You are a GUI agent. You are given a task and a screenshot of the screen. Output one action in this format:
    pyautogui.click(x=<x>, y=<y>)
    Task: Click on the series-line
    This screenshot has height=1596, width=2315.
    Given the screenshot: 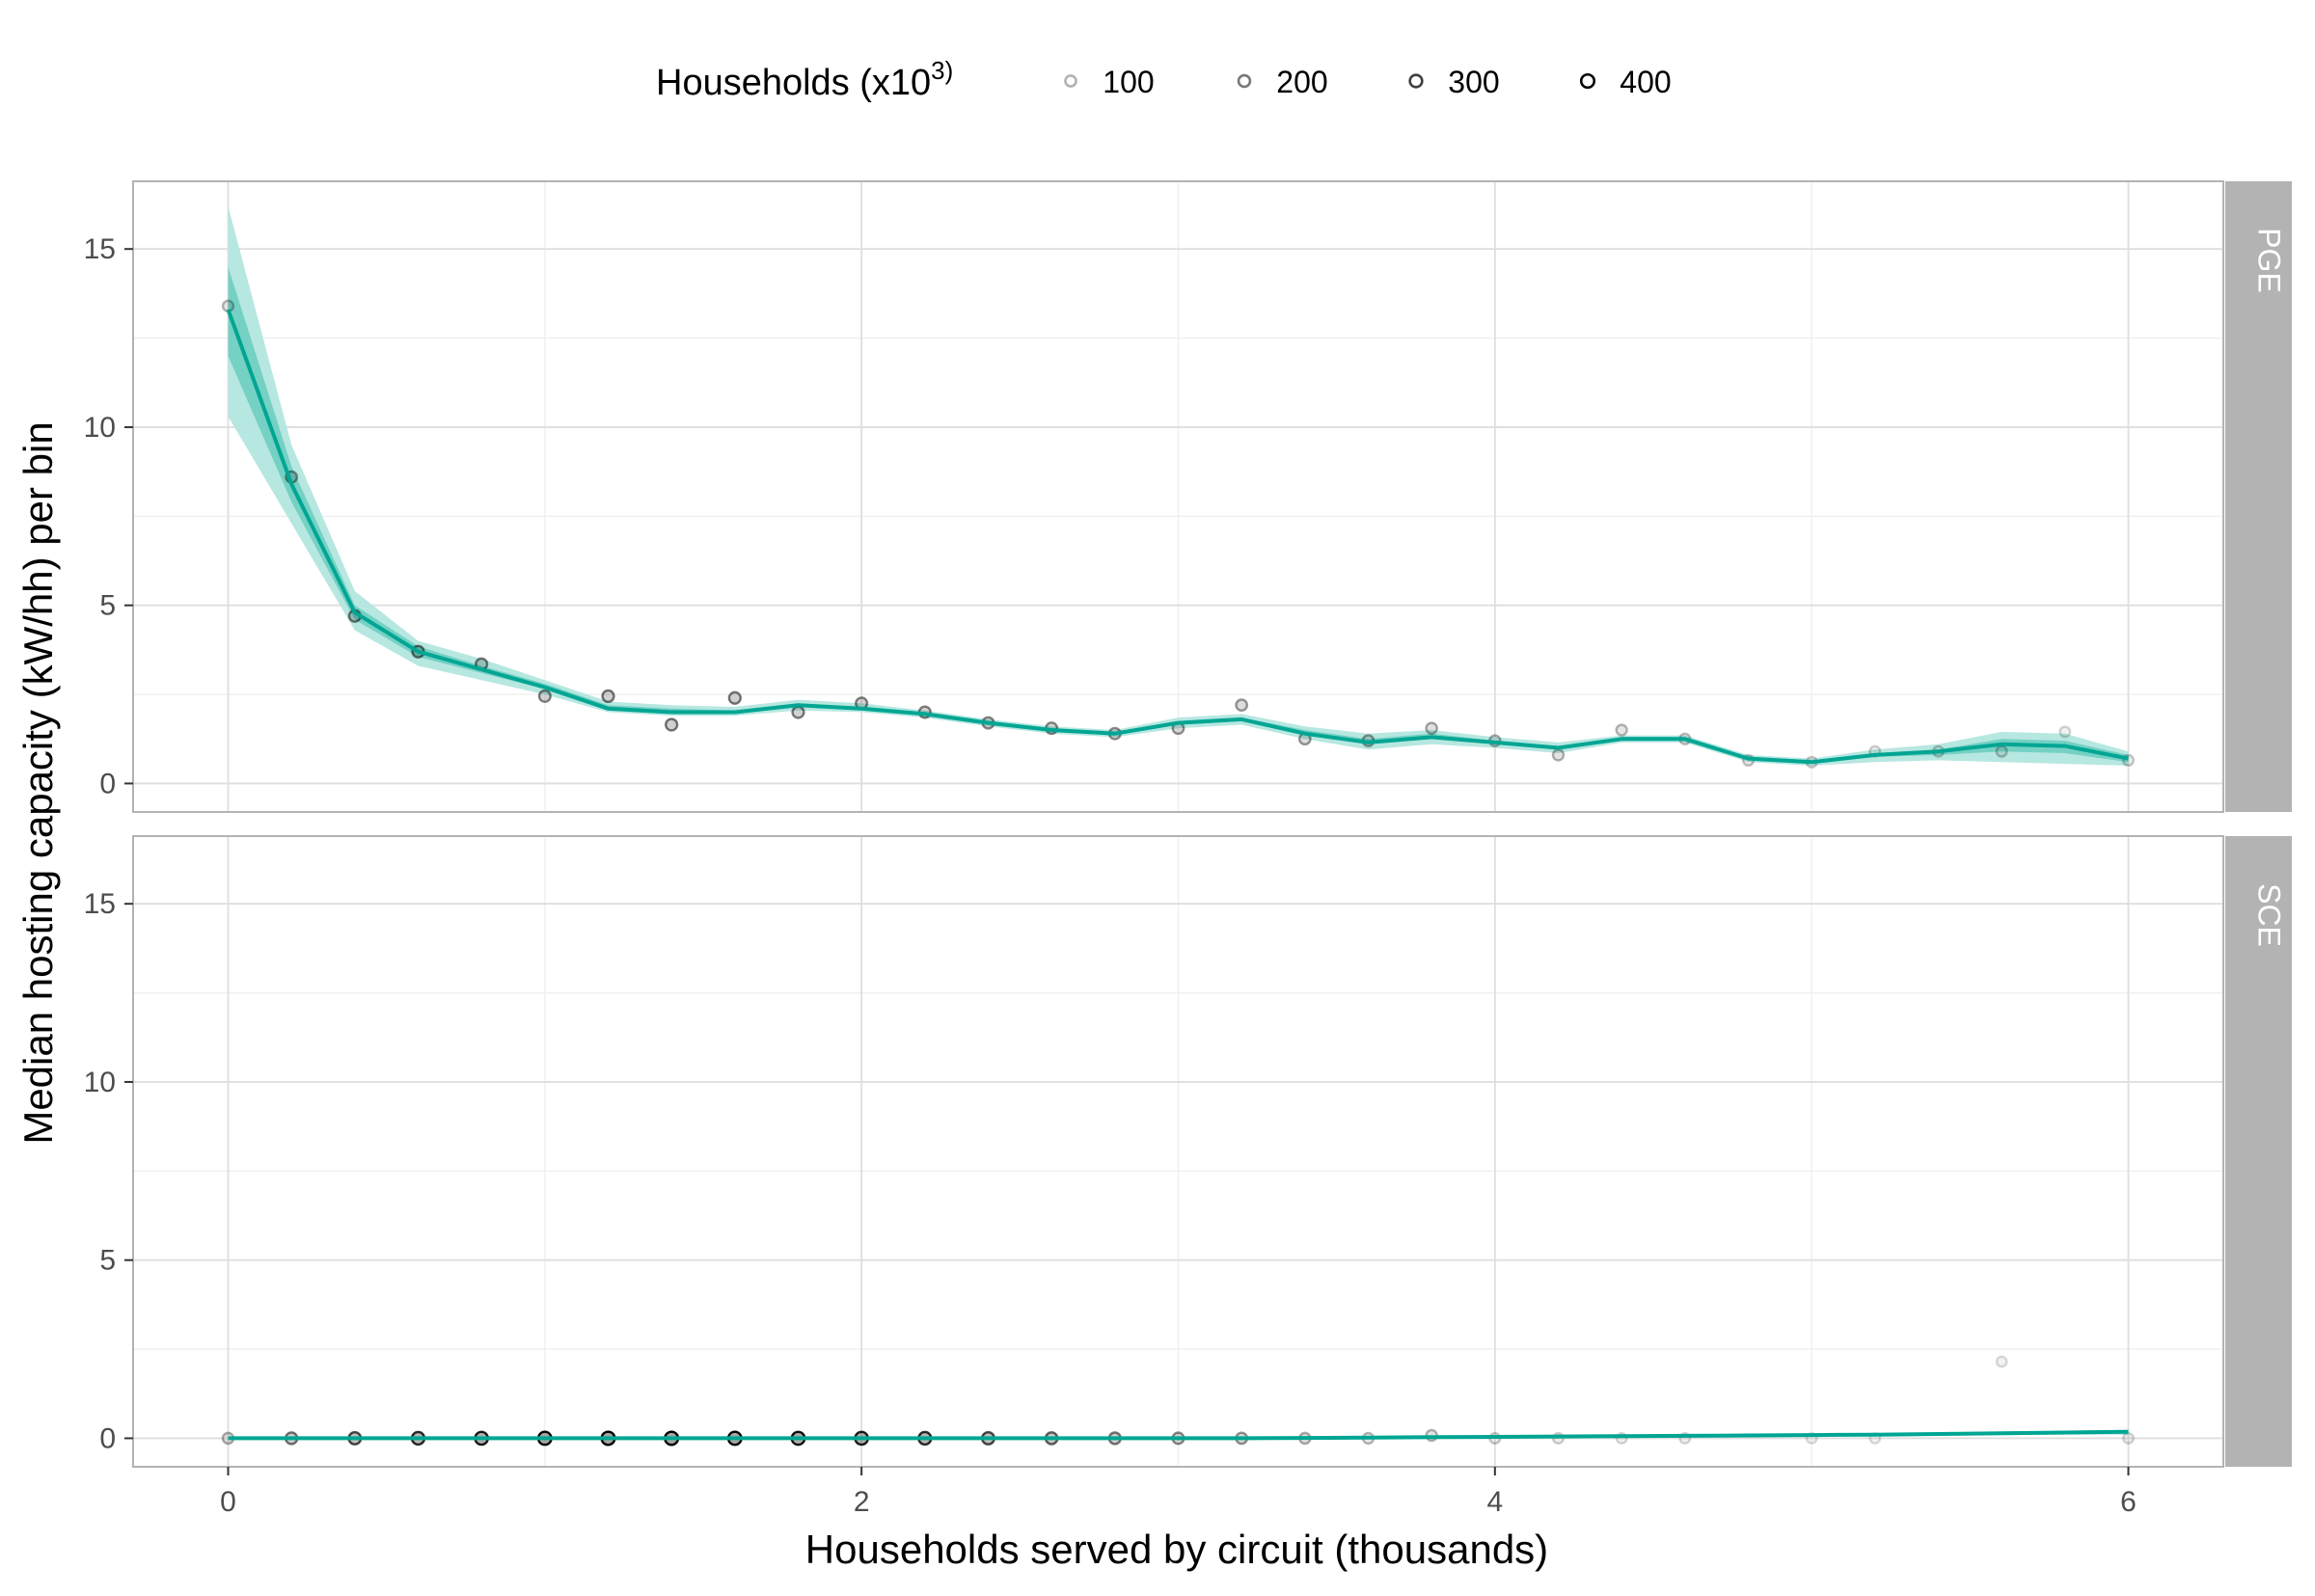 What is the action you would take?
    pyautogui.click(x=1178, y=1435)
    